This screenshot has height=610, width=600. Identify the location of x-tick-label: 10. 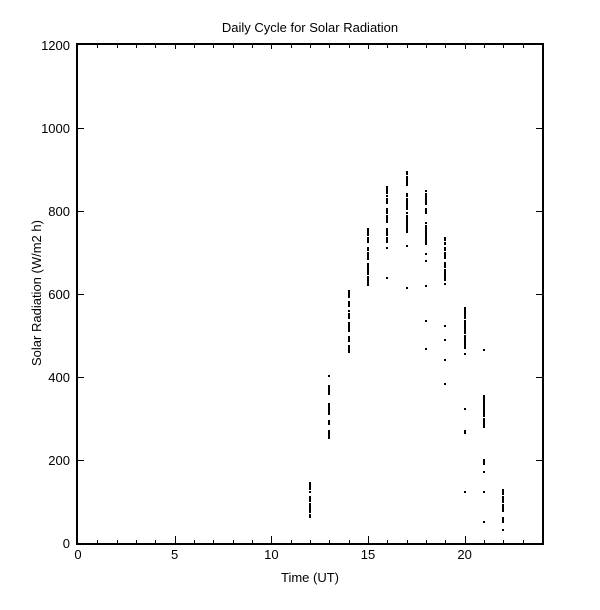
(271, 554).